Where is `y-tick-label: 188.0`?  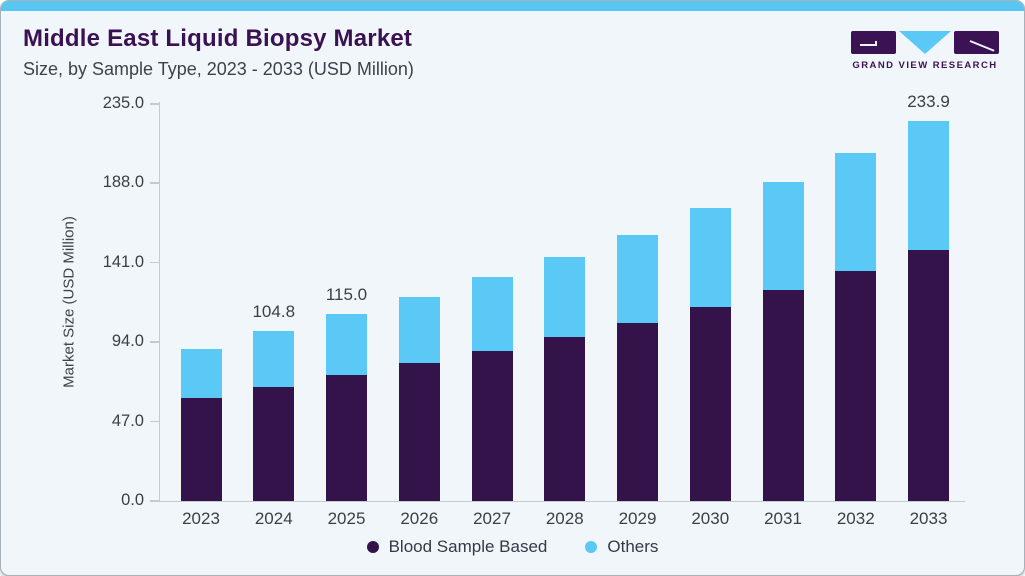 y-tick-label: 188.0 is located at coordinates (123, 182).